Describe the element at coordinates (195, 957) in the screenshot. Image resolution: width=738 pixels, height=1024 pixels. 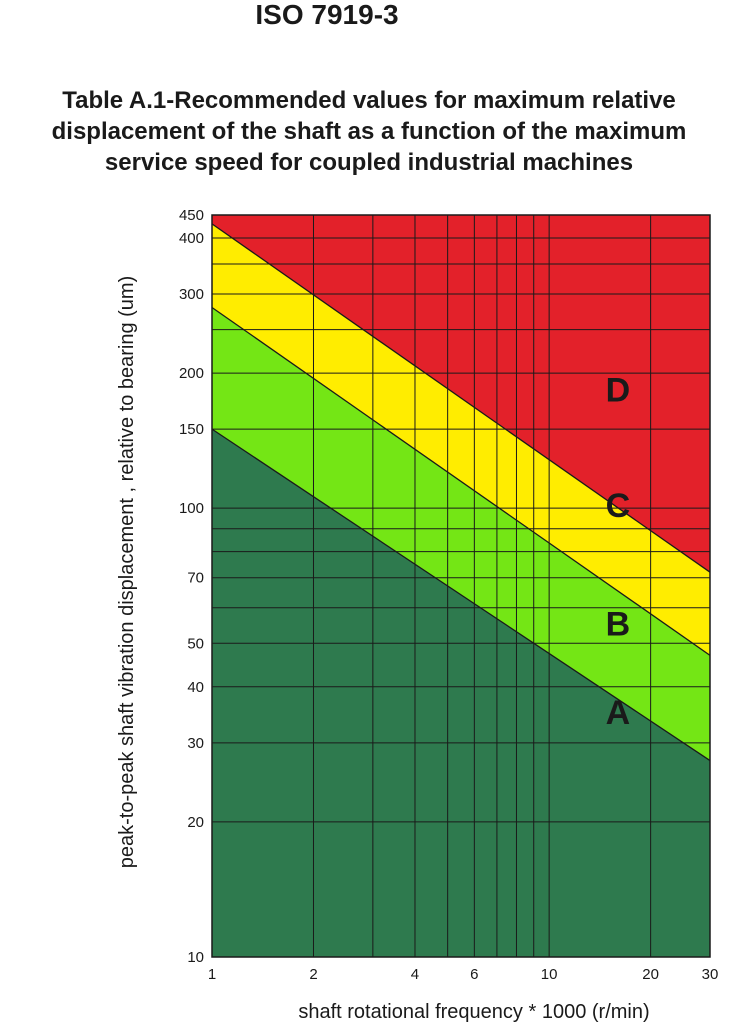
I see `y-tick-label: 10` at that location.